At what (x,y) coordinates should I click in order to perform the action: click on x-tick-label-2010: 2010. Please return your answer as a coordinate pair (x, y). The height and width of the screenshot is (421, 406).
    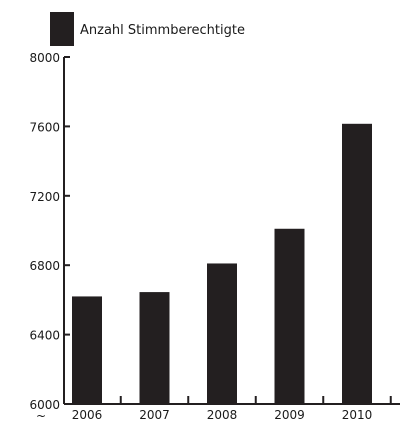
    Looking at the image, I should click on (357, 414).